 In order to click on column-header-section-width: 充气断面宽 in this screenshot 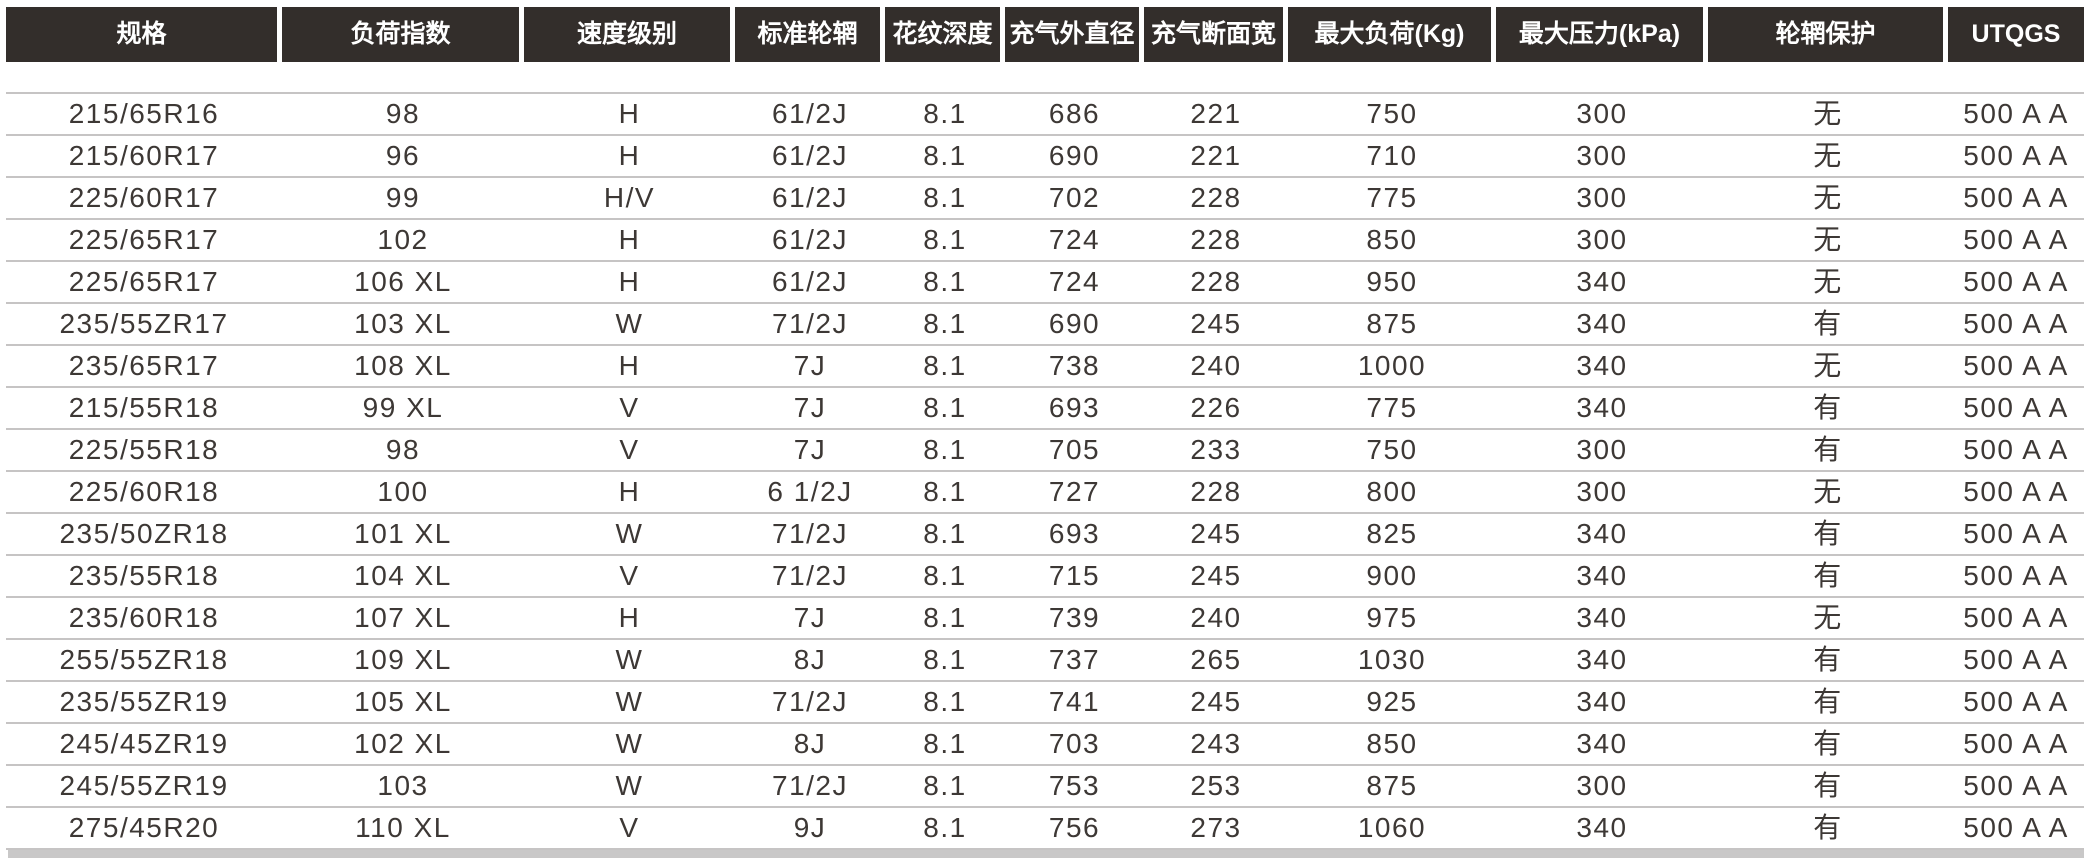, I will do `click(1216, 49)`.